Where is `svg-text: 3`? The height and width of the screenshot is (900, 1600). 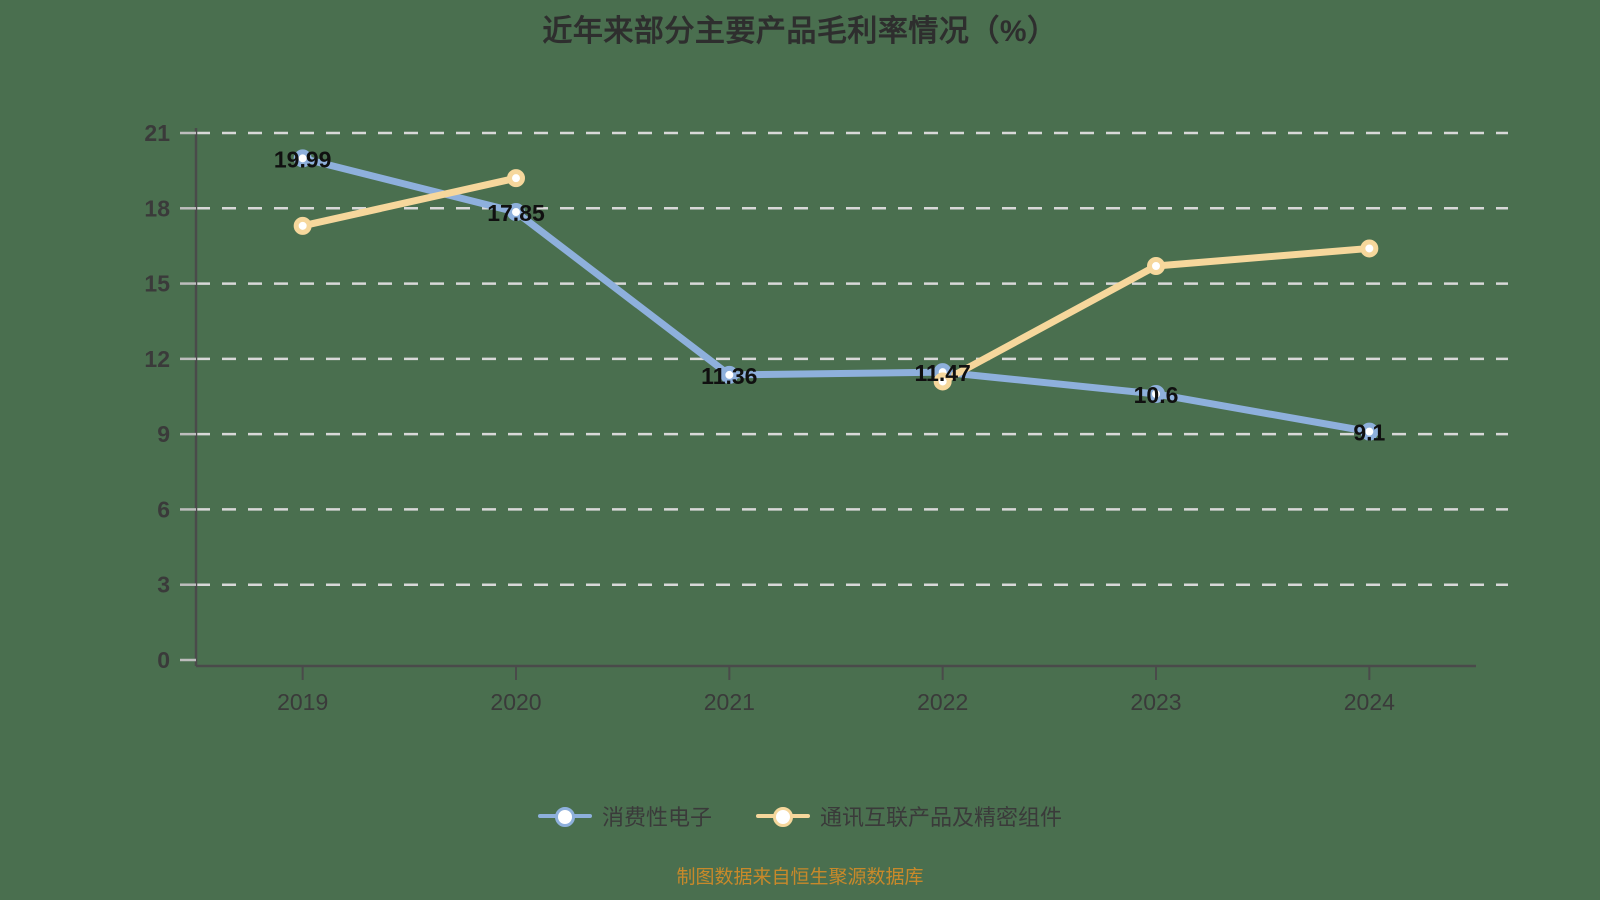 svg-text: 3 is located at coordinates (163, 585).